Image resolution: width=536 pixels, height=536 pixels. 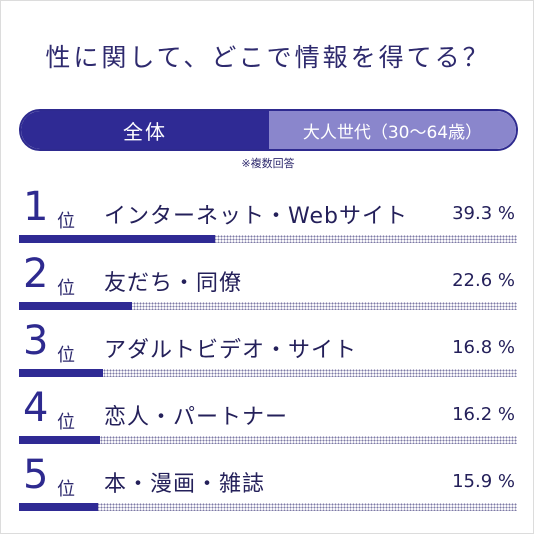 I want to click on value-label: 16.8 %, so click(x=483, y=347).